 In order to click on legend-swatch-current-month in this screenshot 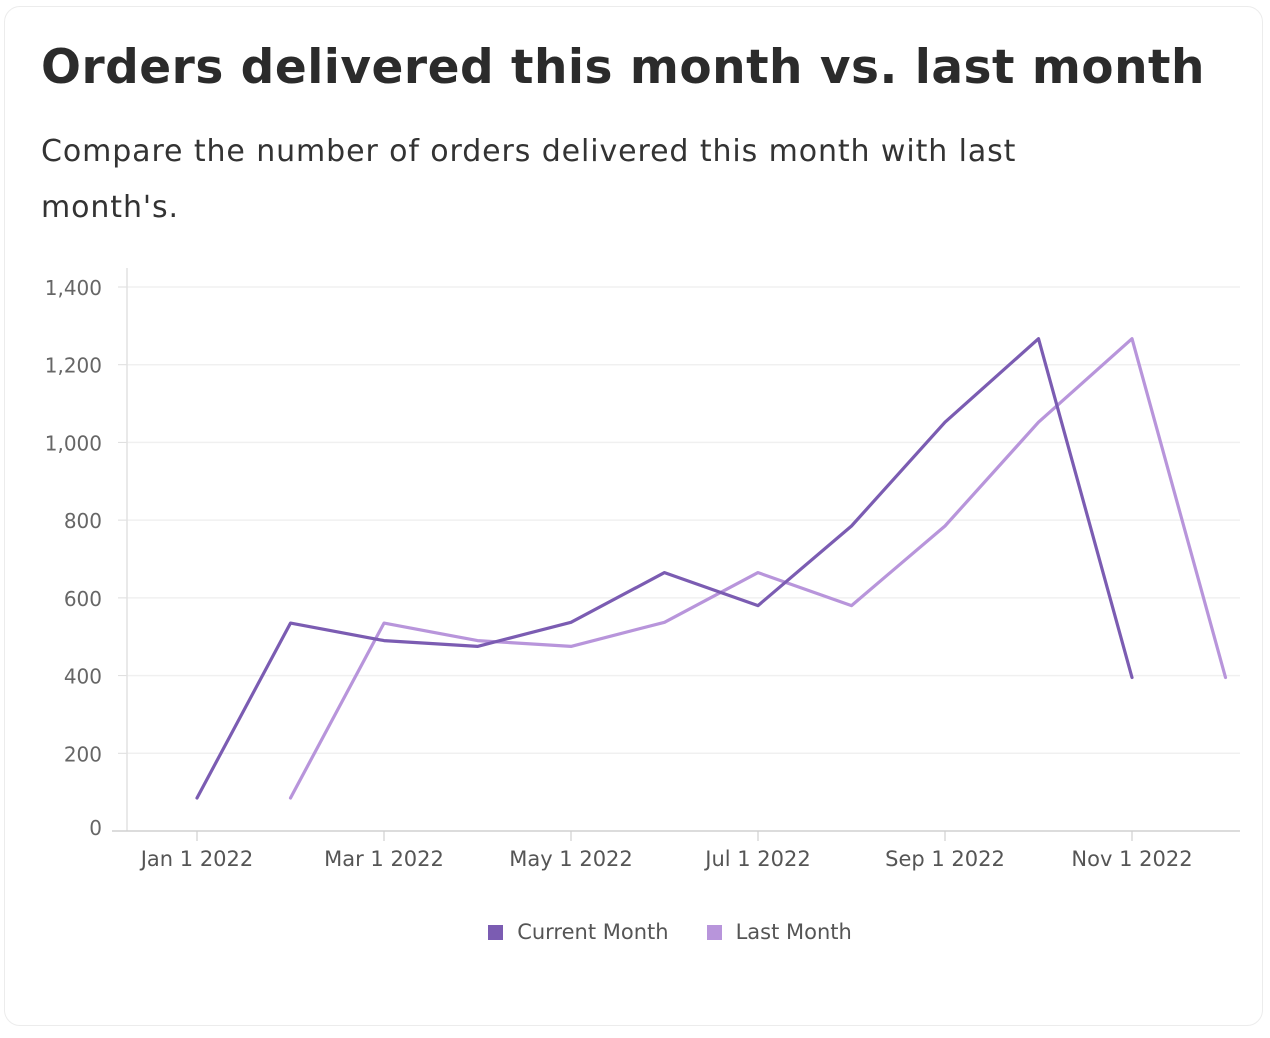, I will do `click(496, 932)`.